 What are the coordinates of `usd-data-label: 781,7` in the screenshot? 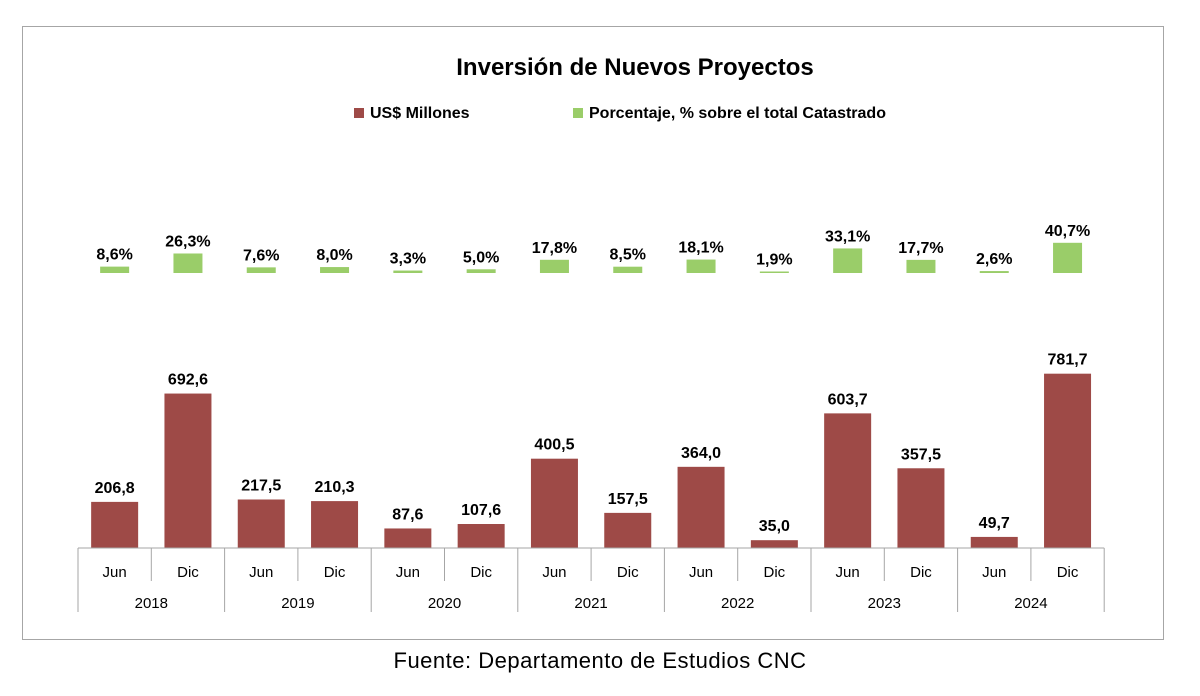 It's located at (1068, 360).